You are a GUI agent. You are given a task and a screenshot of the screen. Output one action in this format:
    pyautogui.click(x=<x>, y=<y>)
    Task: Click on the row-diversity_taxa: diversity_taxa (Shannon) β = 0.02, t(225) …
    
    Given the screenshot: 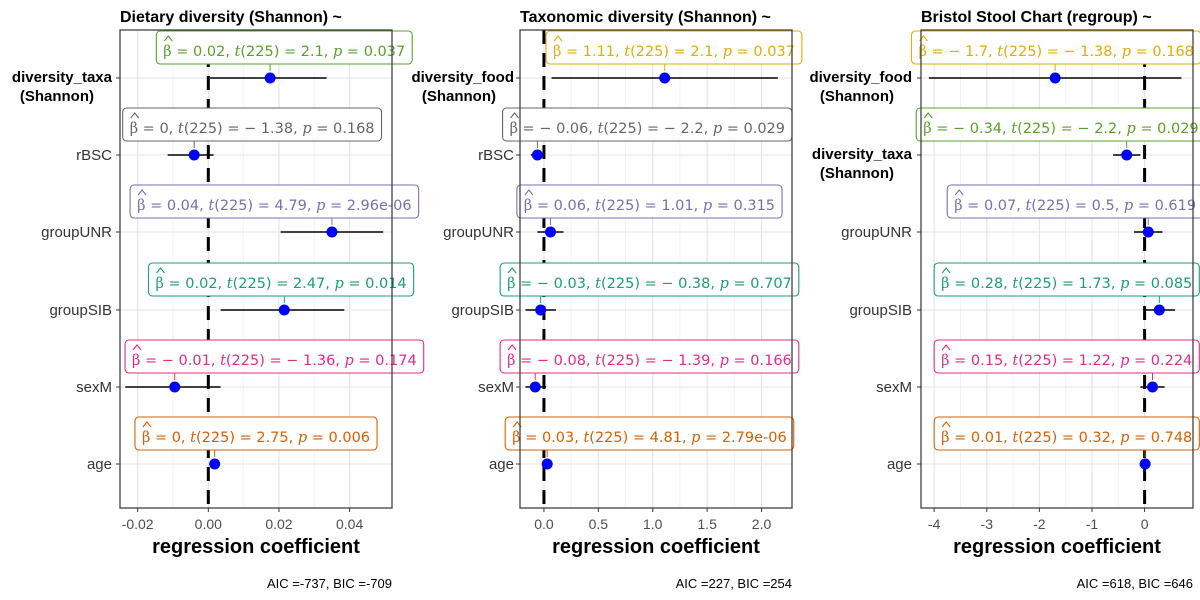 What is the action you would take?
    pyautogui.click(x=212, y=67)
    